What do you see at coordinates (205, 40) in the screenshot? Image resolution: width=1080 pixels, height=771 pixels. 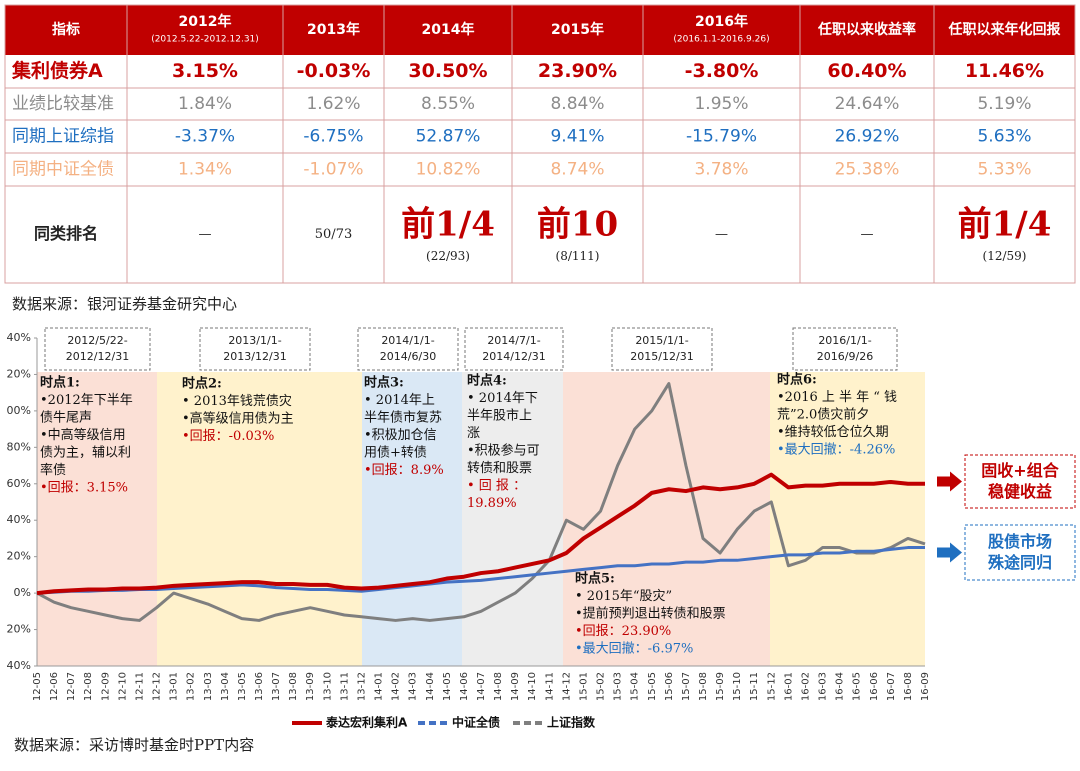 I see `header-note: (2012.5.22-2012.12.31)` at bounding box center [205, 40].